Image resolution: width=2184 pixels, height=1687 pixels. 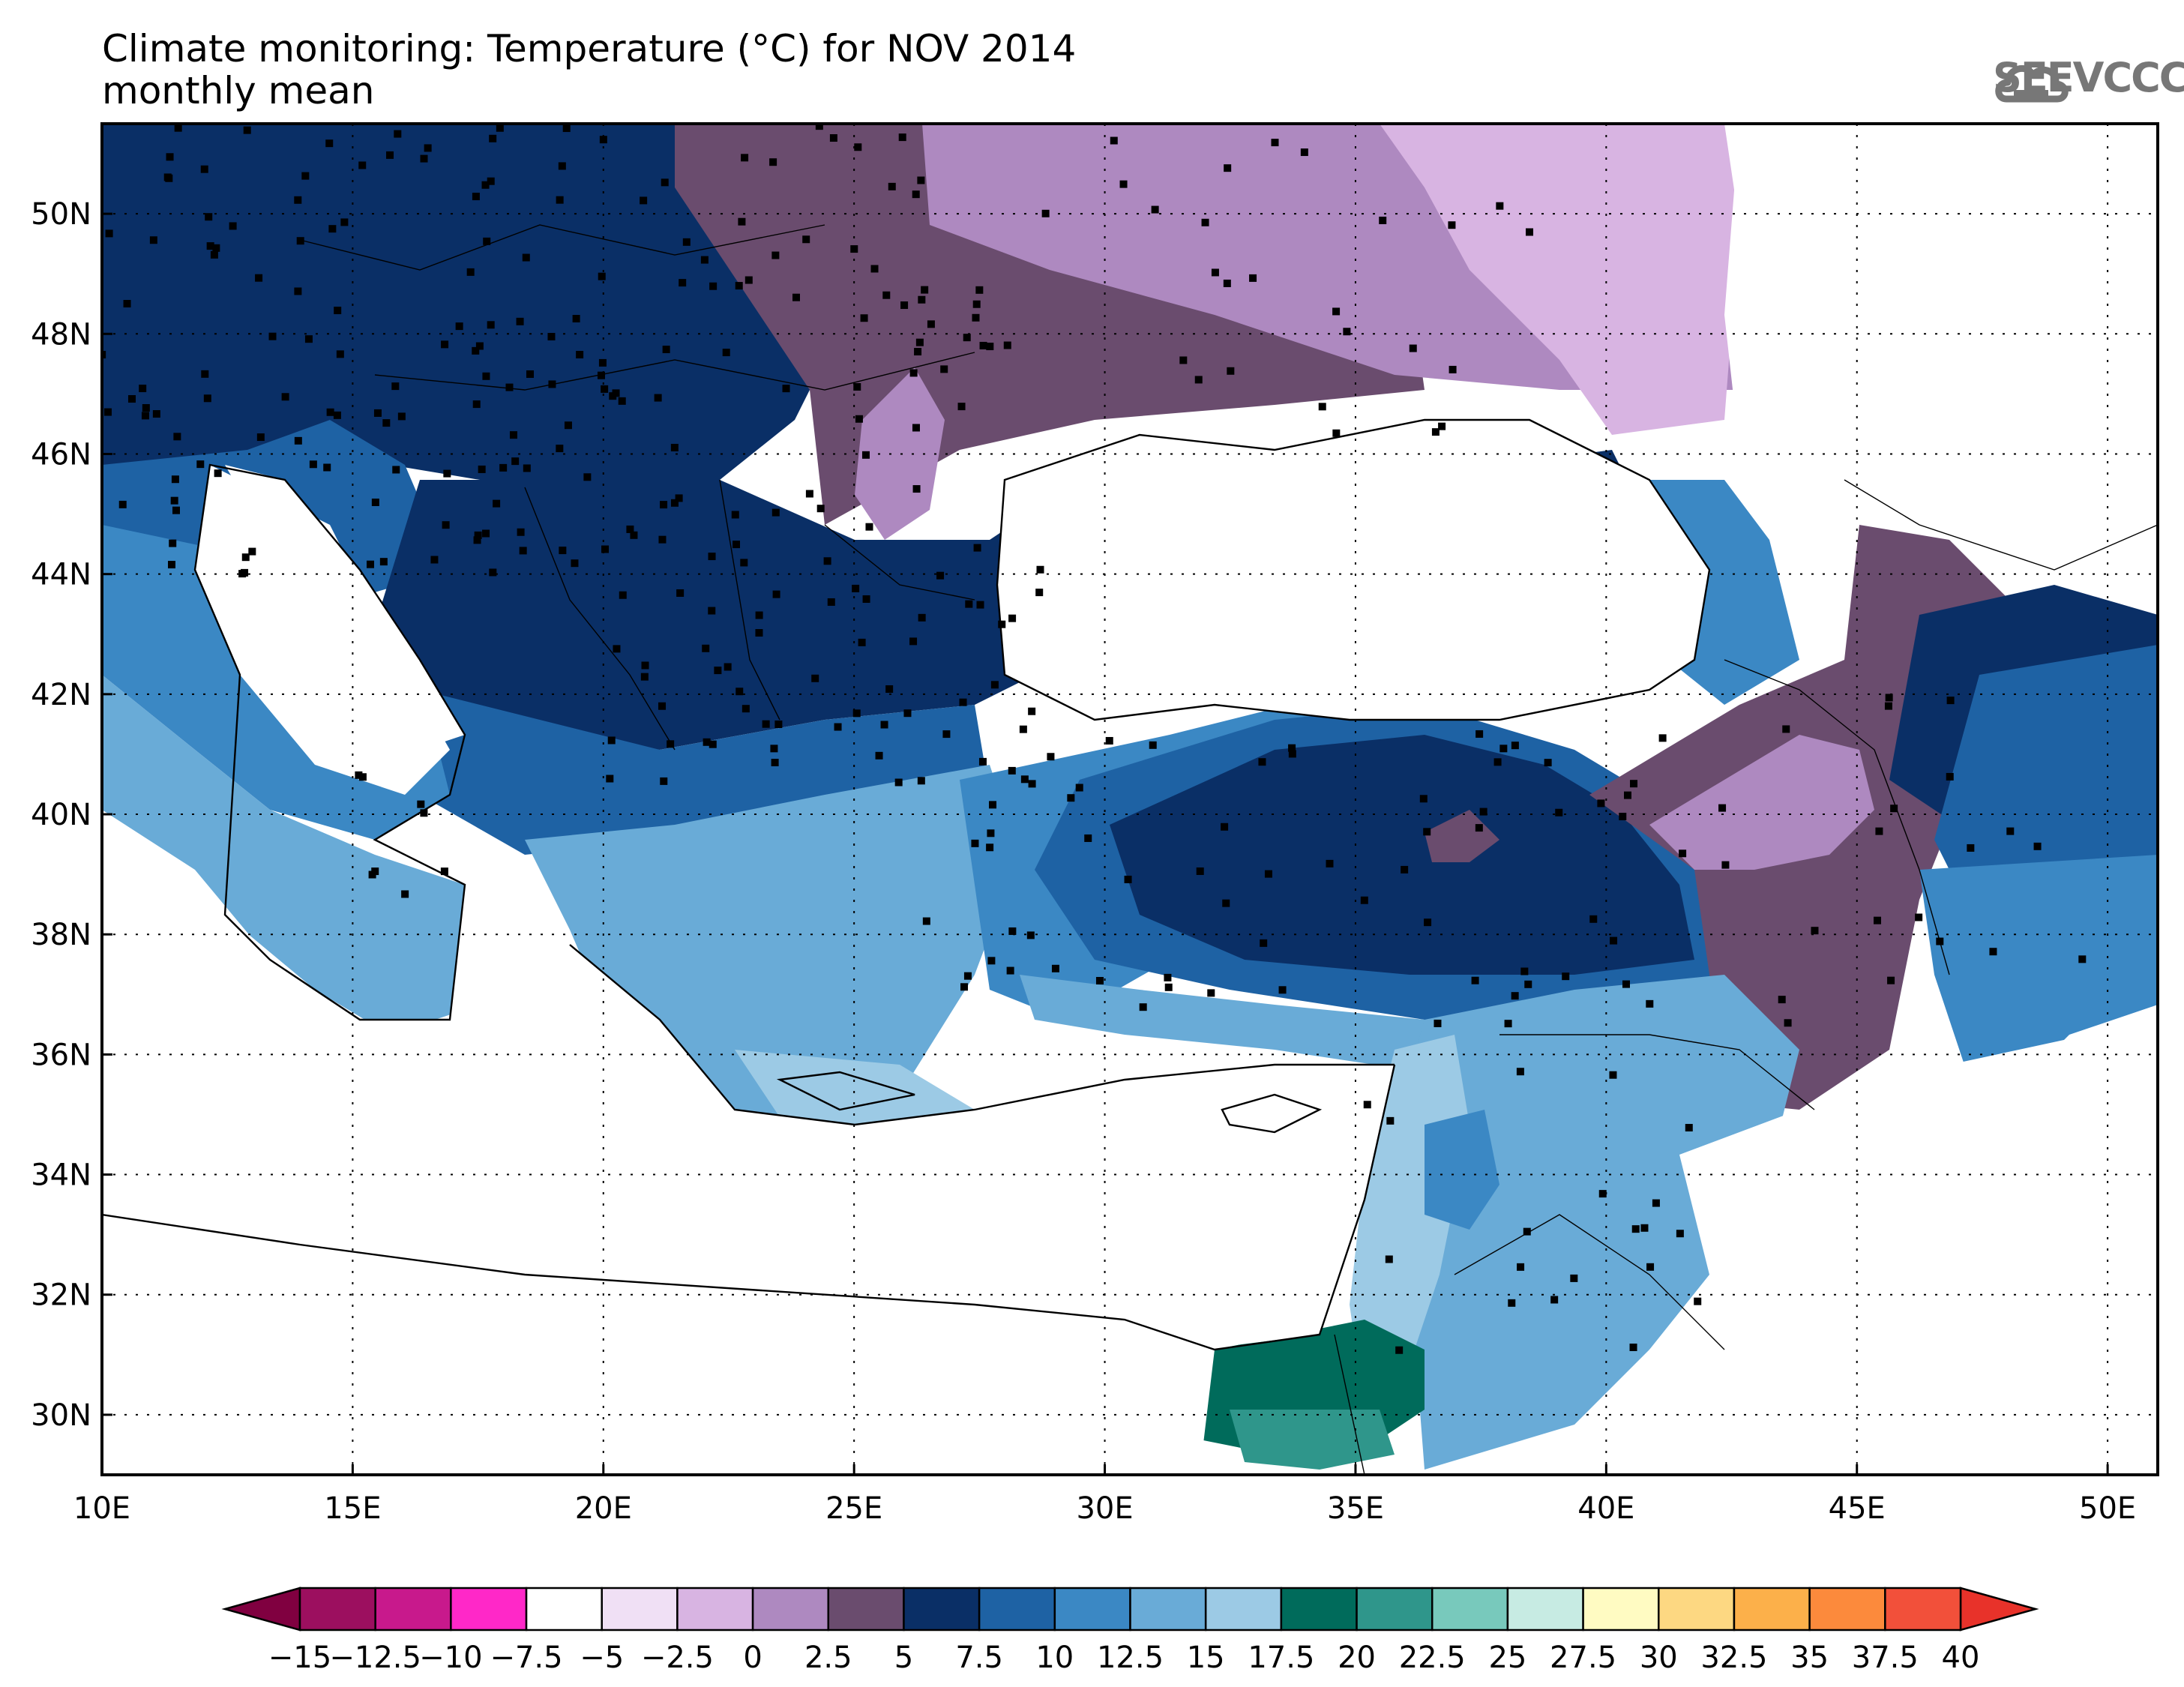 What do you see at coordinates (299, 1658) in the screenshot?
I see `colorbar-tick-label: −15` at bounding box center [299, 1658].